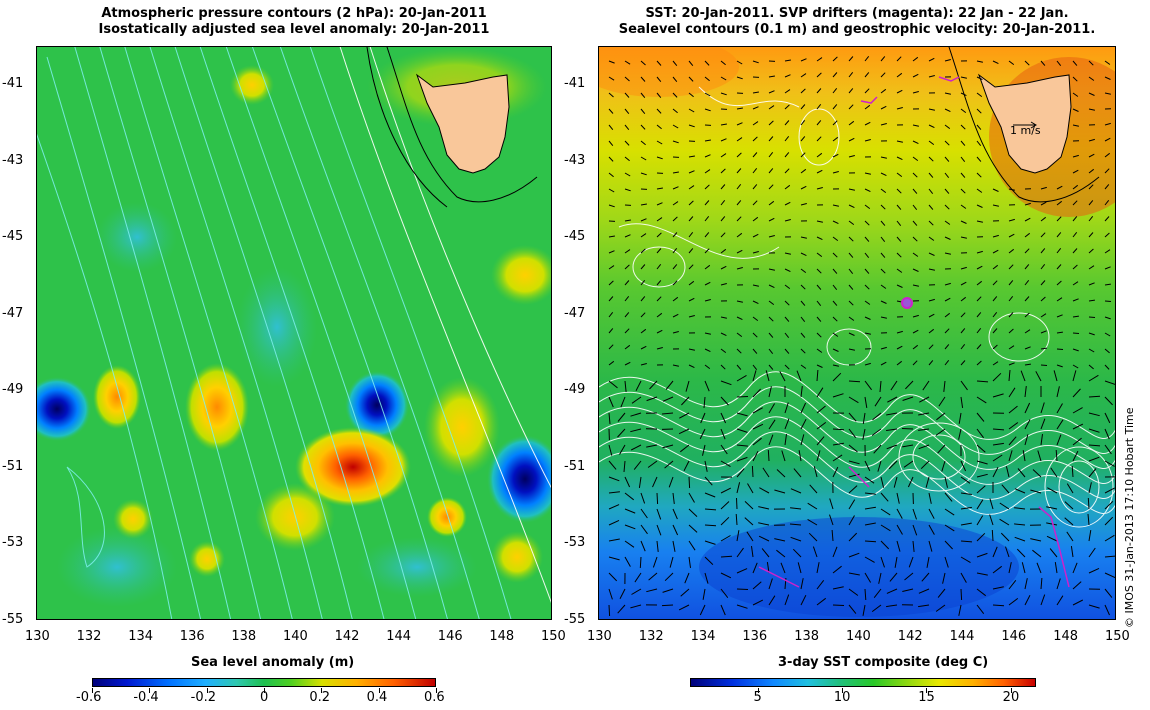  Describe the element at coordinates (1014, 636) in the screenshot. I see `right-lon-tick-label: 146` at that location.